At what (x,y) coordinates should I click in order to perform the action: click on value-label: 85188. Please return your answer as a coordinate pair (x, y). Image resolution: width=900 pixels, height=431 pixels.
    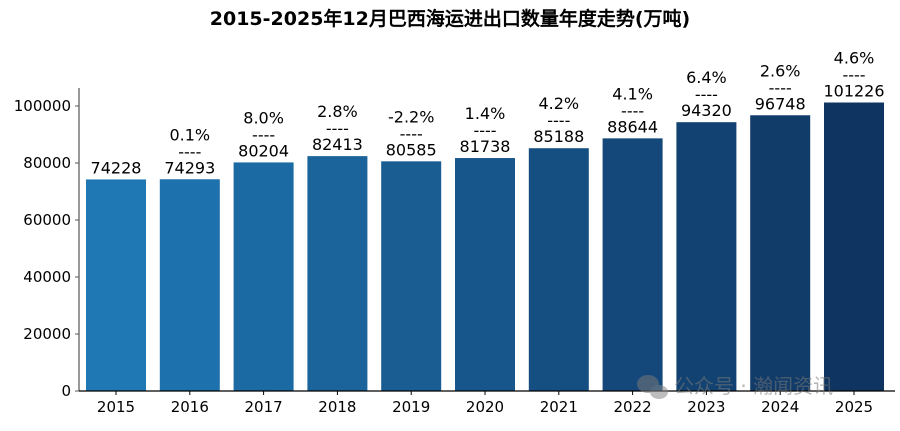
    Looking at the image, I should click on (558, 136).